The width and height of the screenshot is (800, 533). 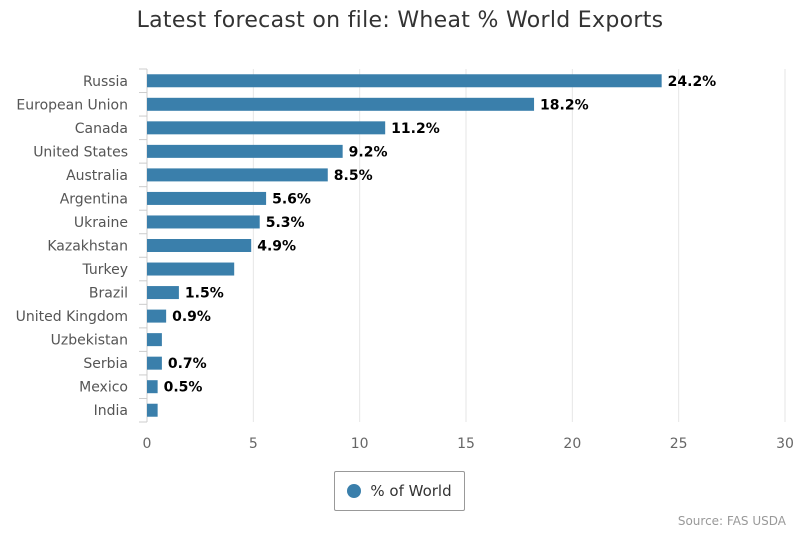 What do you see at coordinates (111, 411) in the screenshot?
I see `category-label: India` at bounding box center [111, 411].